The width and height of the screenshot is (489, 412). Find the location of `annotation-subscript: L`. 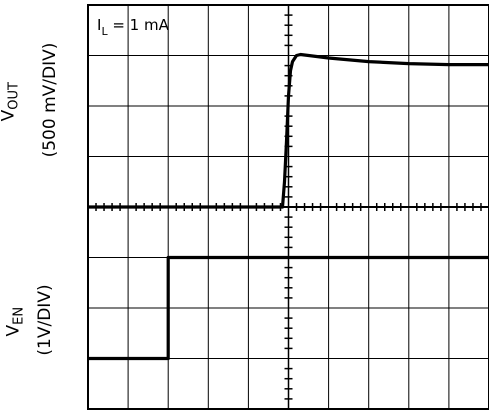

annotation-subscript: L is located at coordinates (104, 31).